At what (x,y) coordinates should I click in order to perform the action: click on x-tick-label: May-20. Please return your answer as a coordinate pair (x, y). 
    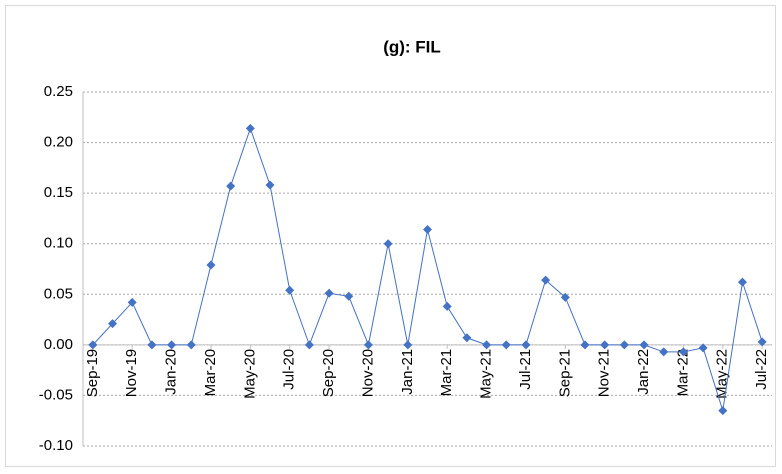
    Looking at the image, I should click on (249, 374).